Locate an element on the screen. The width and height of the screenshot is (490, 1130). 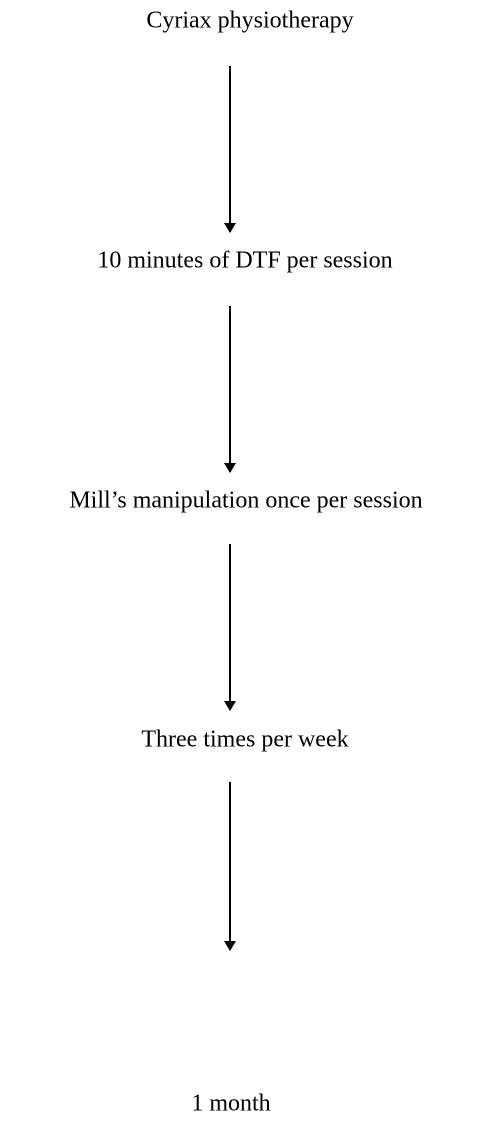
node-label: 1 month is located at coordinates (230, 1104).